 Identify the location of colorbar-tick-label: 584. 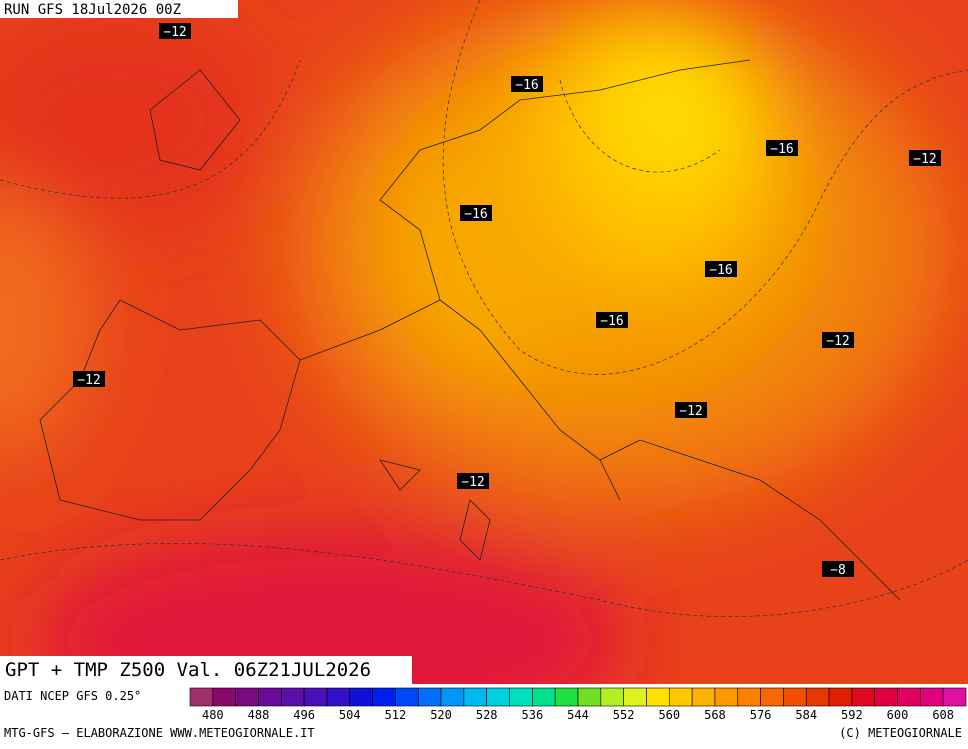
(806, 715).